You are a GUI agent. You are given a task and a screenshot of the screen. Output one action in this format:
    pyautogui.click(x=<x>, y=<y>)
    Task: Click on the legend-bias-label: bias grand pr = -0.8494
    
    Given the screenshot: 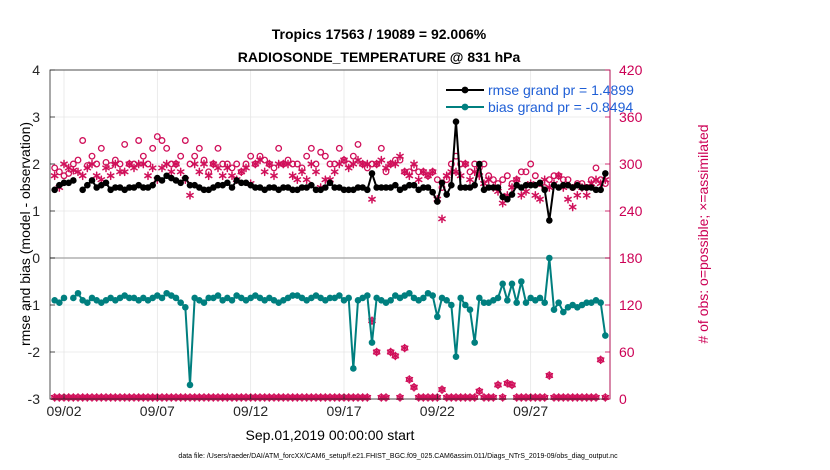 What is the action you would take?
    pyautogui.click(x=560, y=107)
    